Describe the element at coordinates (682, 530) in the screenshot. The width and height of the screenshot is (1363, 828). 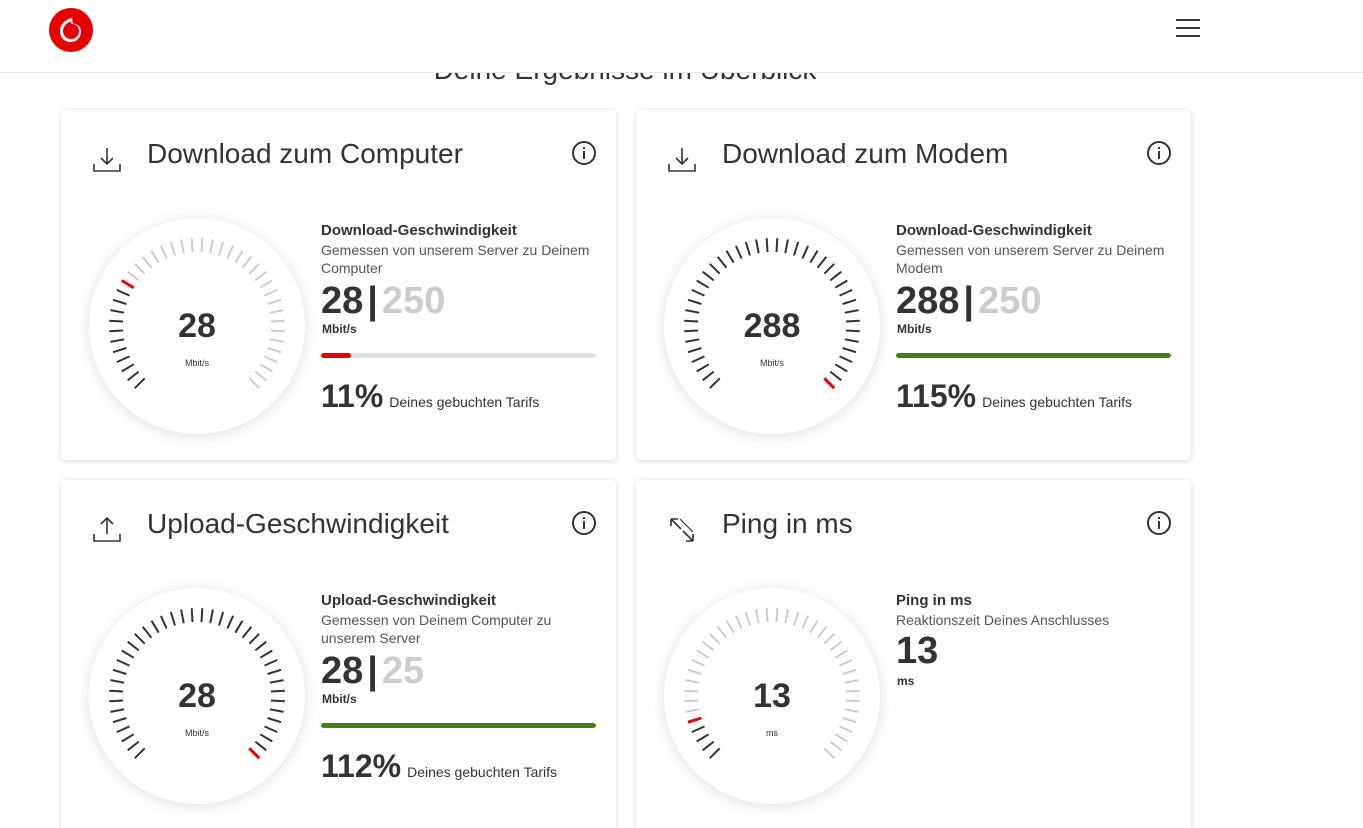
I see `ping-arrows-icon` at that location.